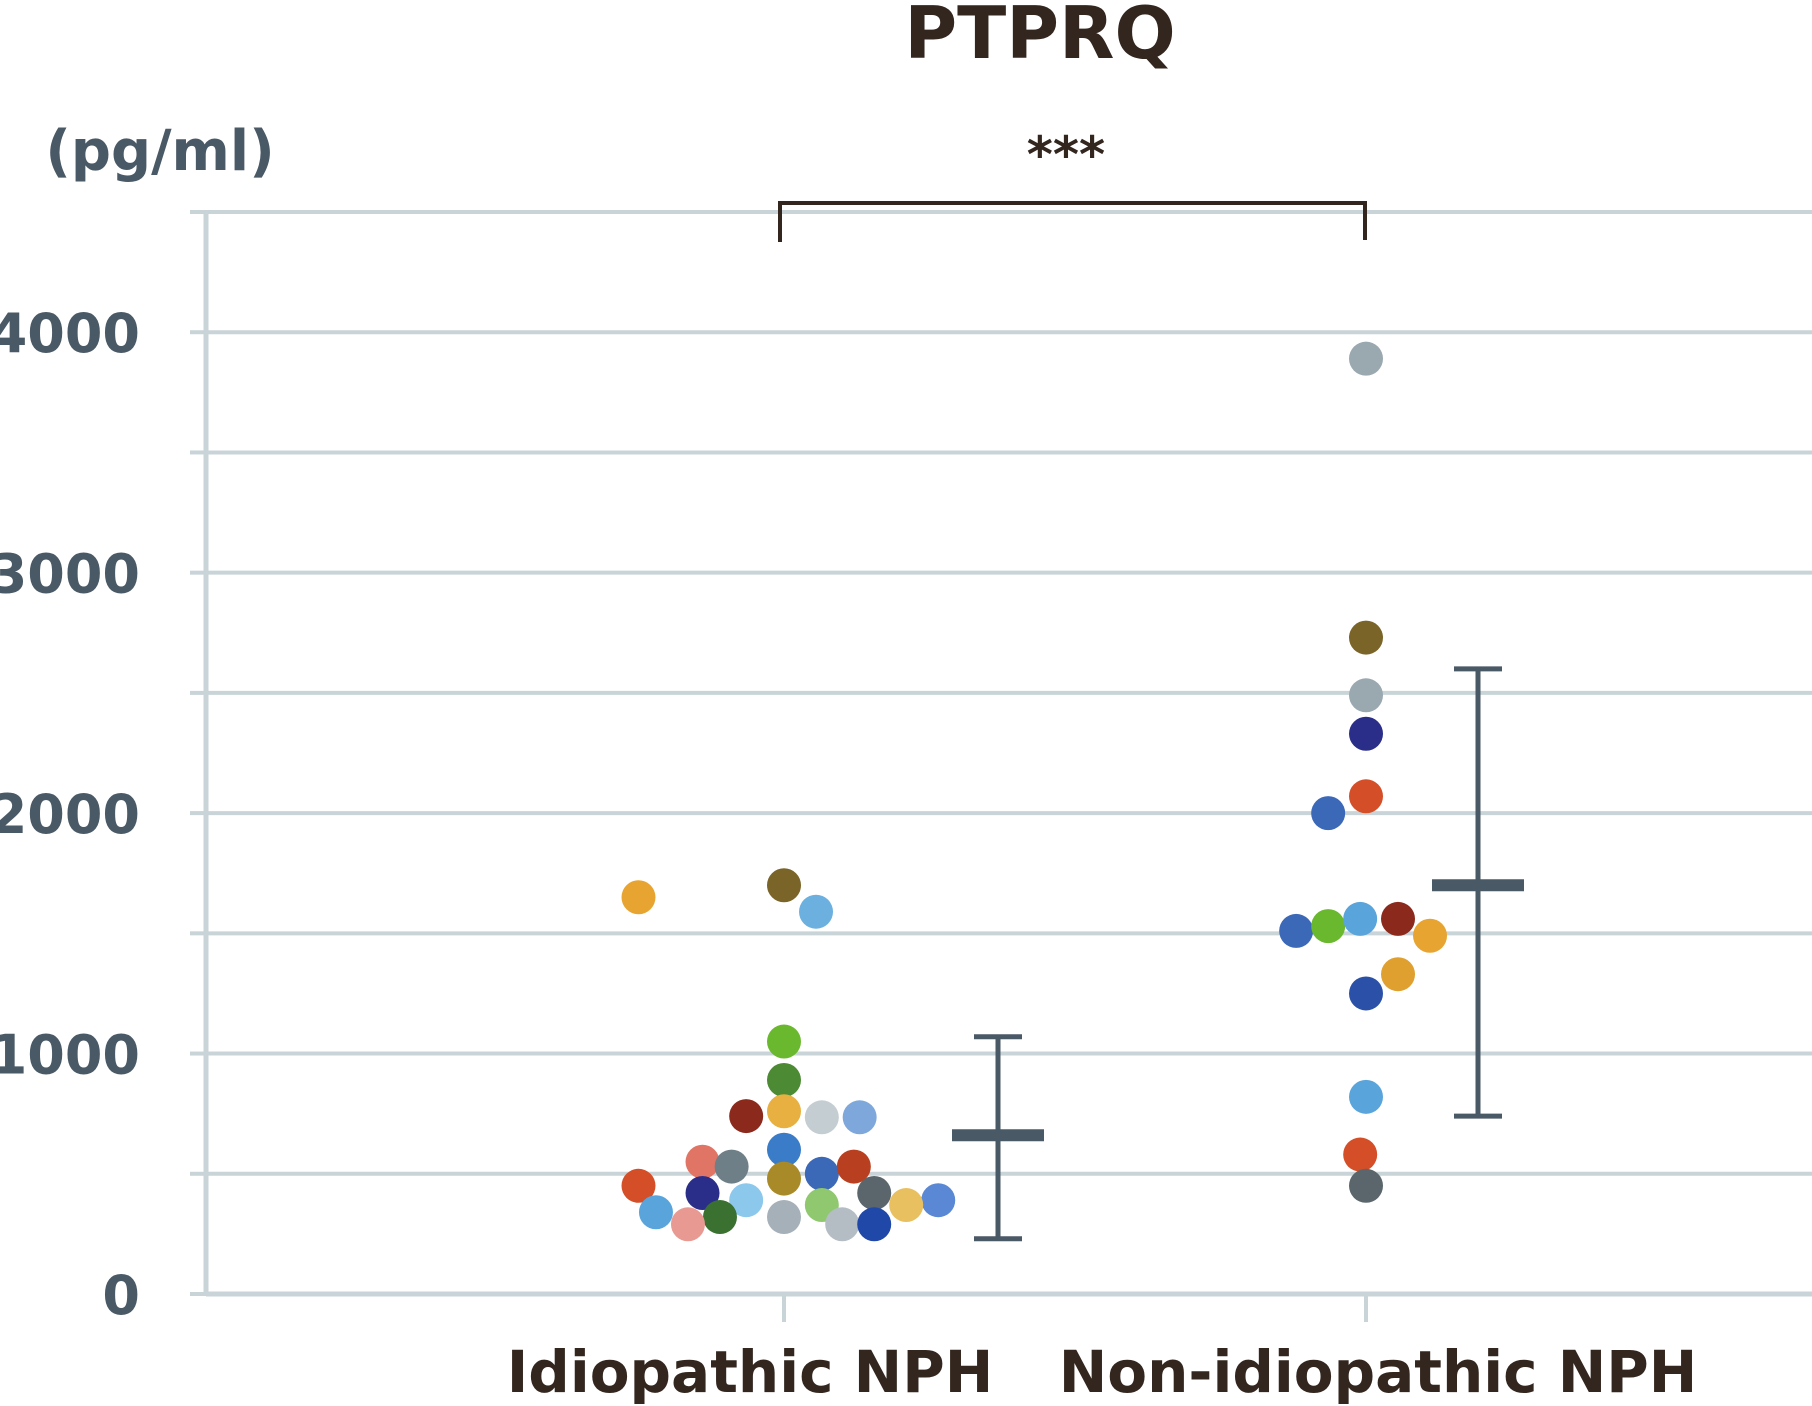 This screenshot has height=1406, width=1812. What do you see at coordinates (750, 1372) in the screenshot?
I see `x-category-label-0: Idiopathic NPH` at bounding box center [750, 1372].